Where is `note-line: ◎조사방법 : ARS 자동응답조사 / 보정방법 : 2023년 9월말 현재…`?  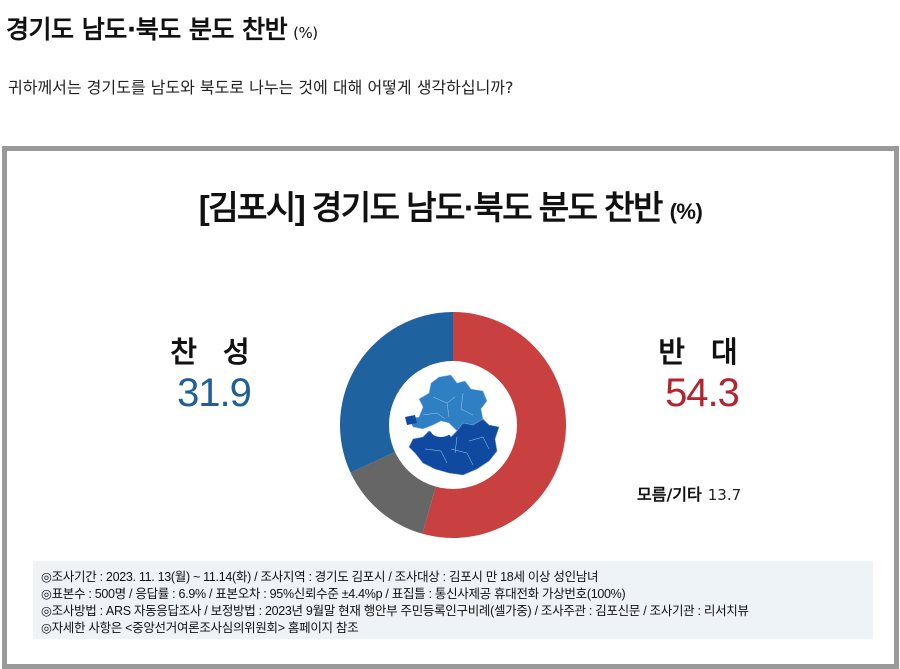
note-line: ◎조사방법 : ARS 자동응답조사 / 보정방법 : 2023년 9월말 현재… is located at coordinates (395, 611).